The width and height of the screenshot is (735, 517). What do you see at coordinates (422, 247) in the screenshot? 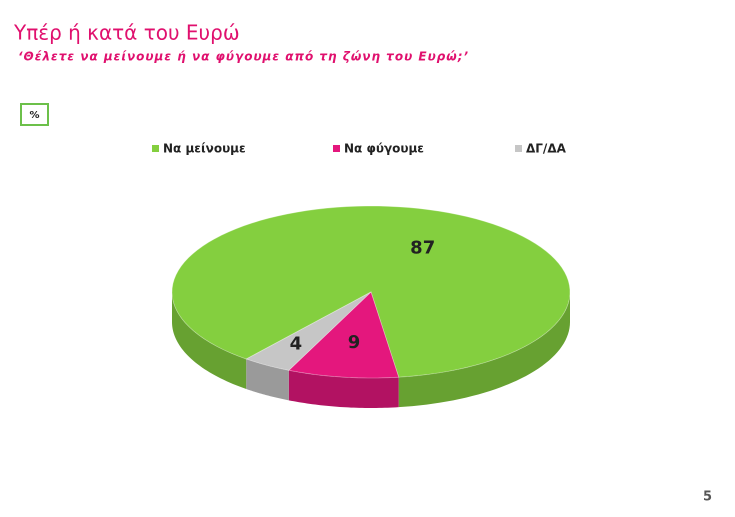
I see `value-label: 87` at bounding box center [422, 247].